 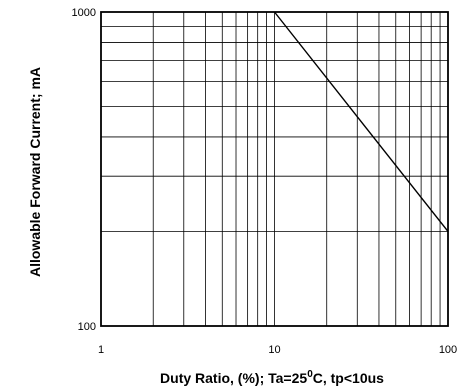 I want to click on x-tick-labels: 1 10 100, so click(x=277, y=350).